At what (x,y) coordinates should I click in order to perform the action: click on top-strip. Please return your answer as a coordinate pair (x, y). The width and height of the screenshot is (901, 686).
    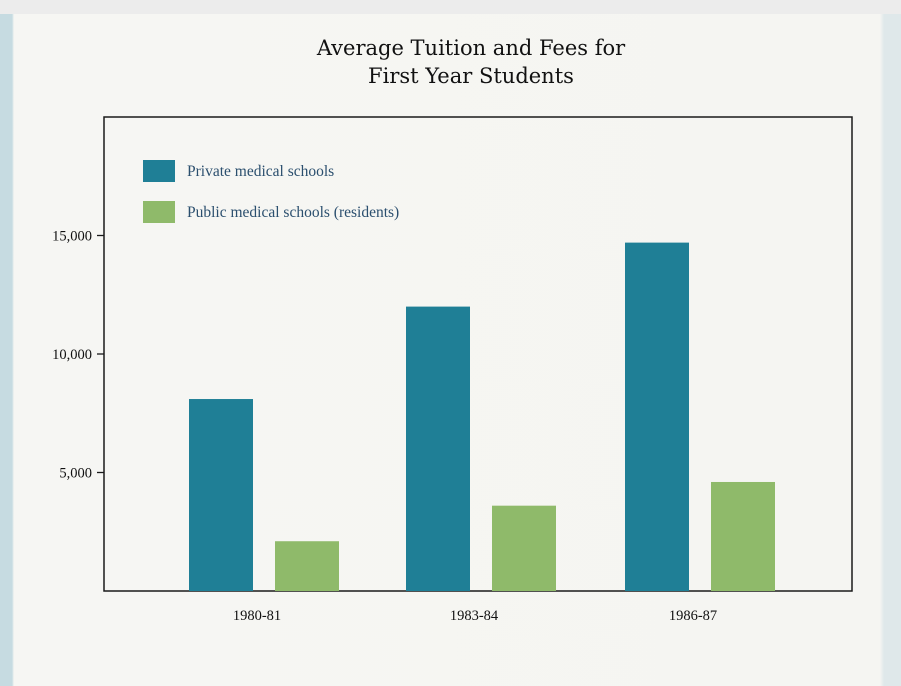
    Looking at the image, I should click on (450, 7).